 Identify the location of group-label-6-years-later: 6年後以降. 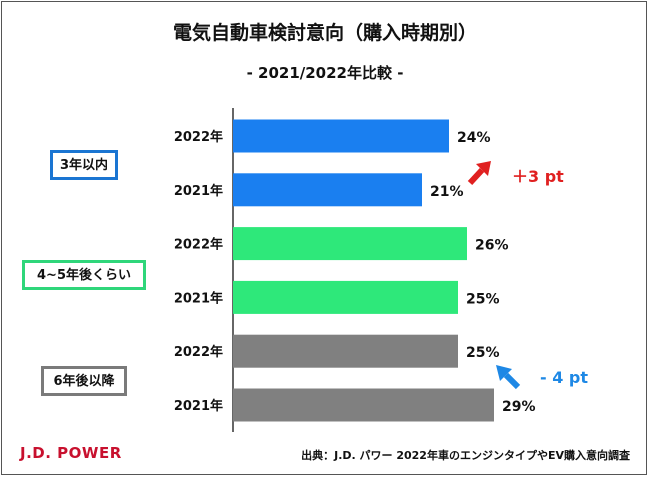
(84, 381).